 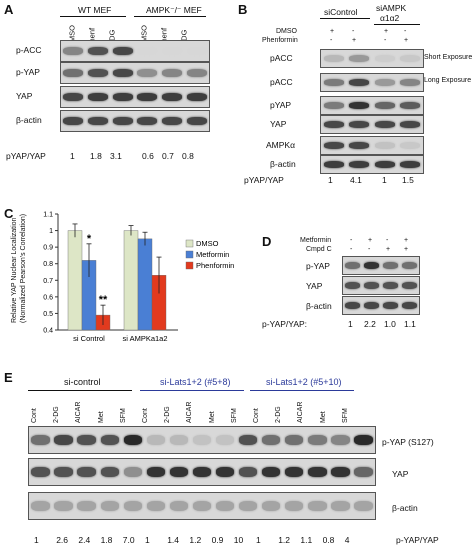 What do you see at coordinates (406, 40) in the screenshot?
I see `panel-b-sign-phenformin: +` at bounding box center [406, 40].